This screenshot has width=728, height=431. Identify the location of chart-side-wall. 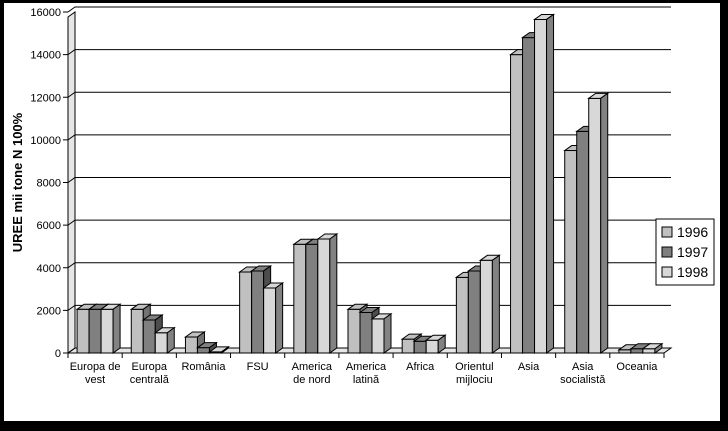
(71, 182).